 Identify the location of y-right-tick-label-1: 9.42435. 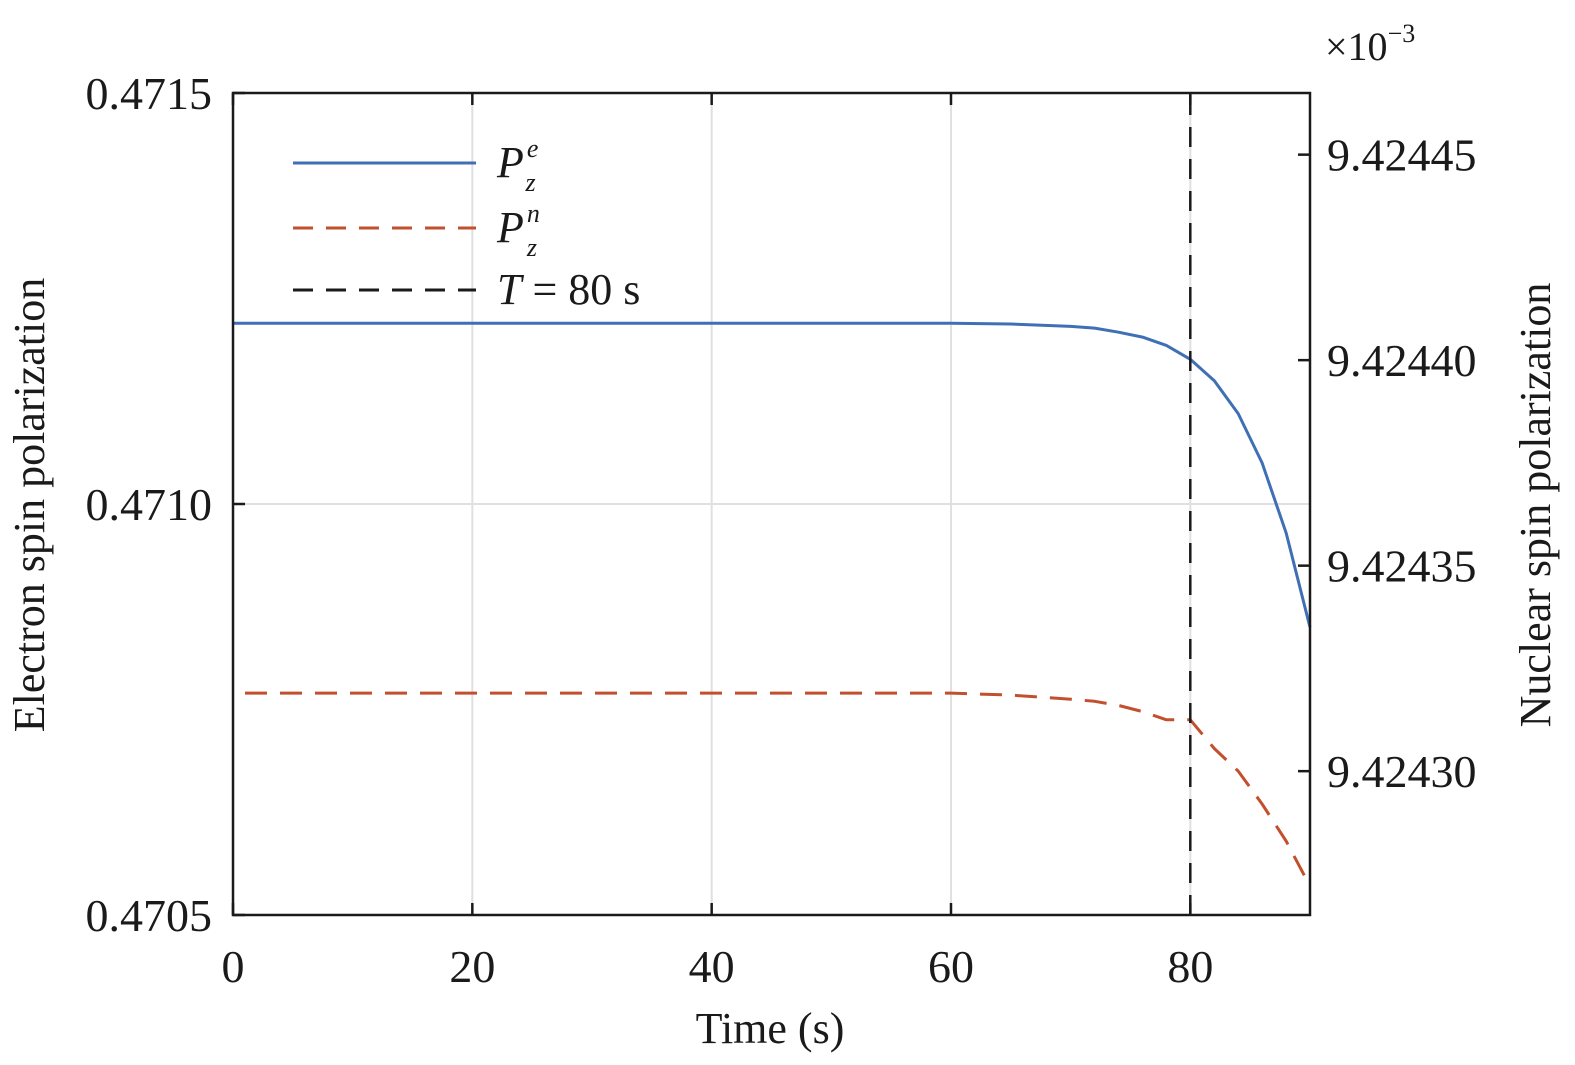
(1402, 566).